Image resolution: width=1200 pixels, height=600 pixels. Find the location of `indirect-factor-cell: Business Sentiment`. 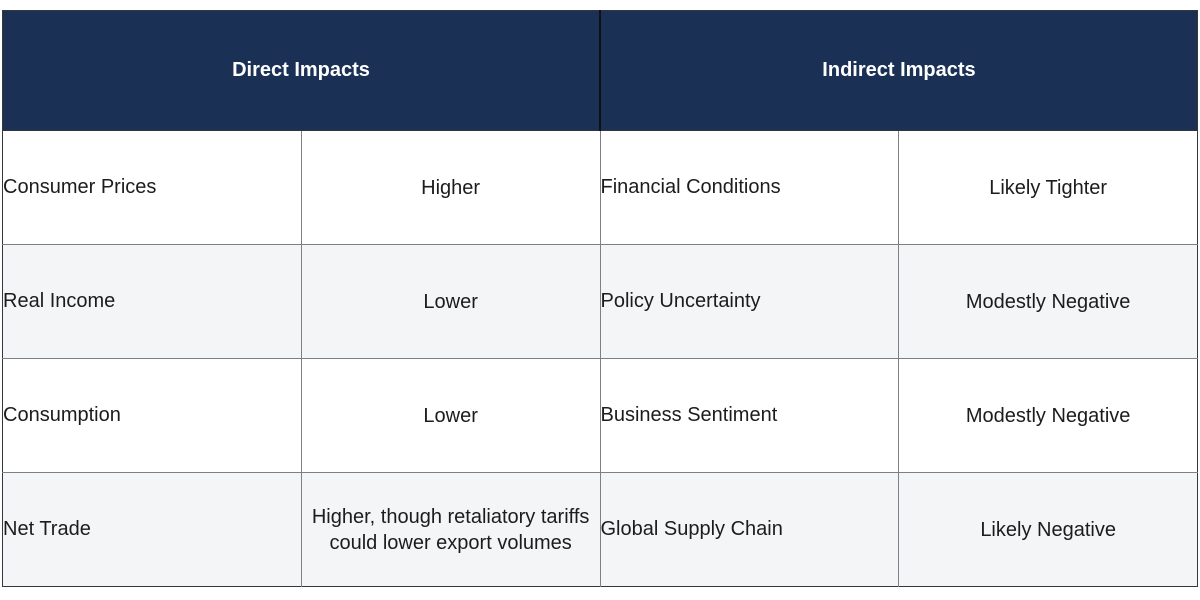

indirect-factor-cell: Business Sentiment is located at coordinates (749, 415).